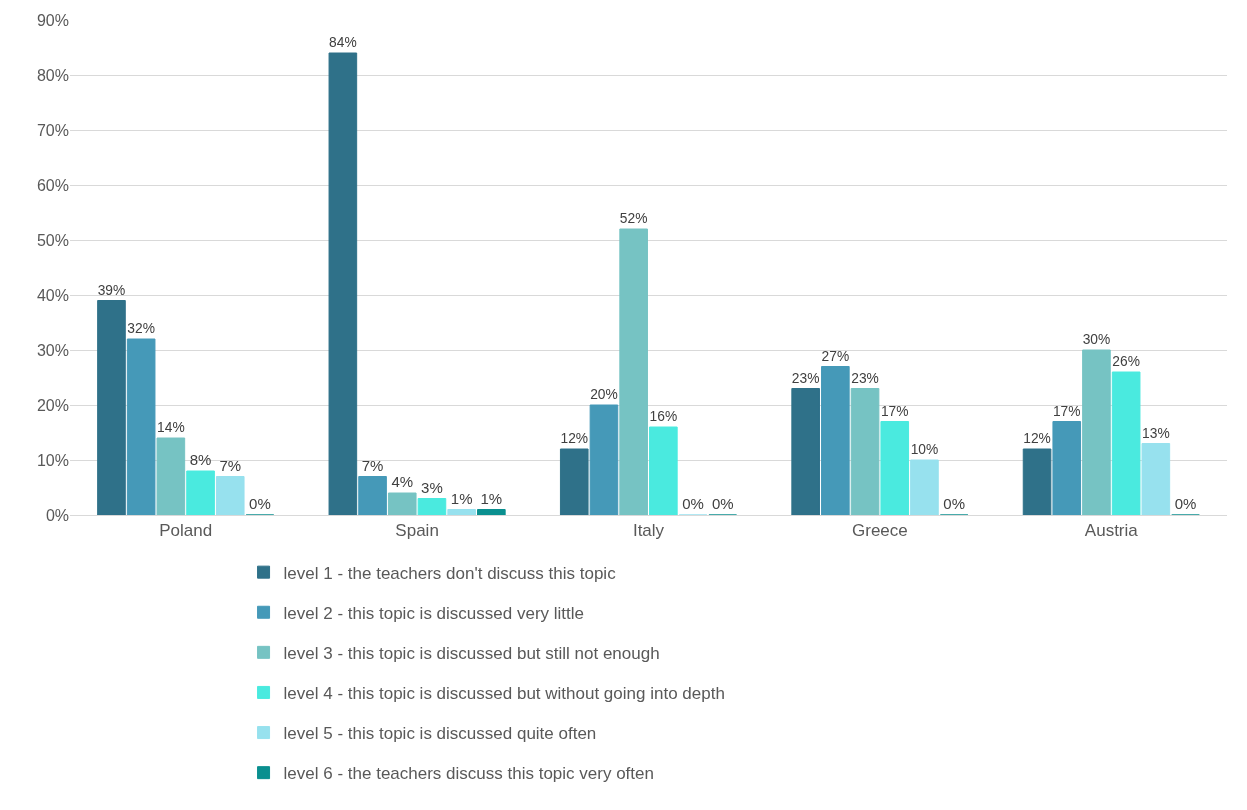  I want to click on legend-label: level 4 - this topic is discussed but without going into depth, so click(504, 694).